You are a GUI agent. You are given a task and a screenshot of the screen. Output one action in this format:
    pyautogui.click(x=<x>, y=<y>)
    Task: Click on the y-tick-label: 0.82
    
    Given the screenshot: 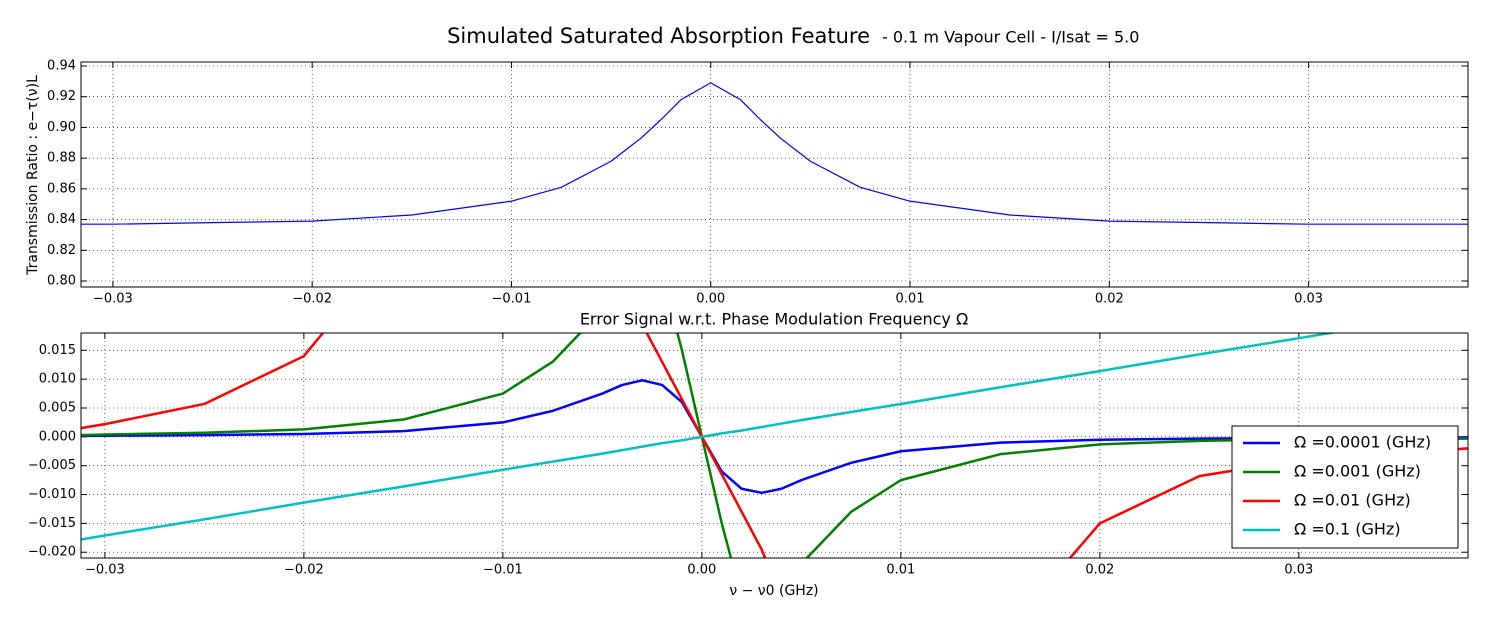 What is the action you would take?
    pyautogui.click(x=61, y=250)
    